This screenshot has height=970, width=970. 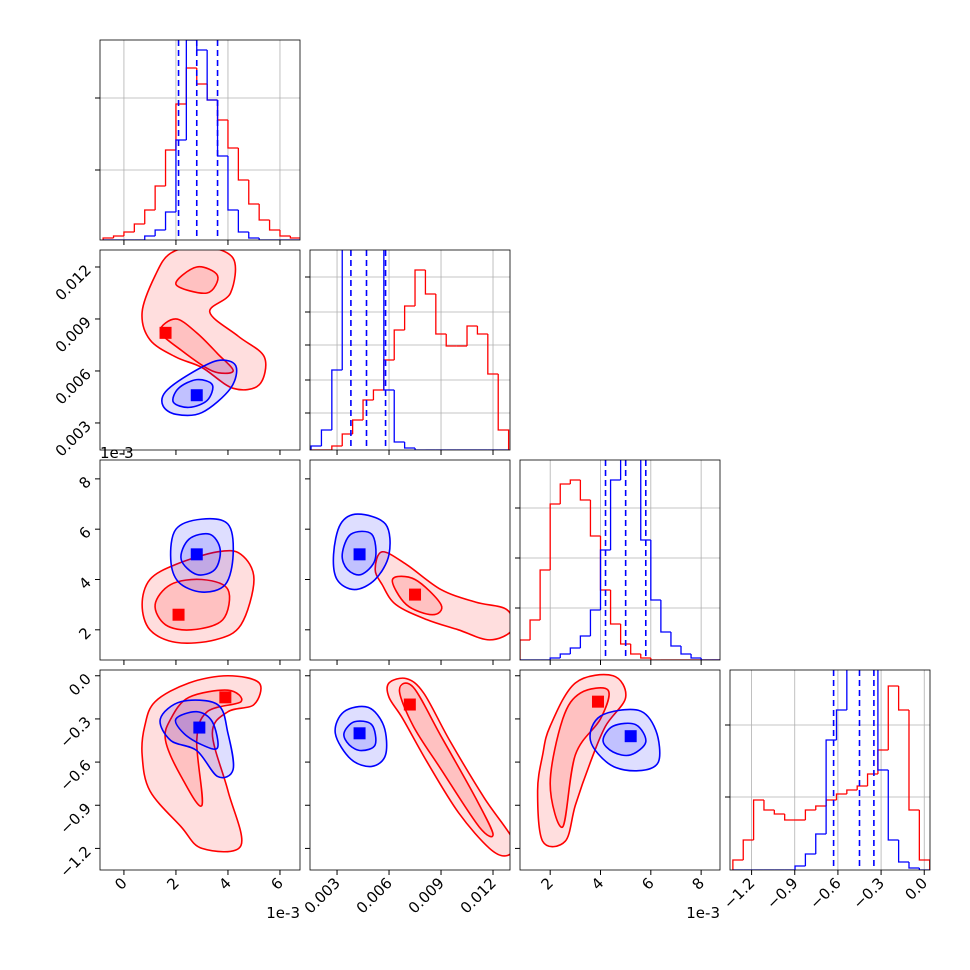 What do you see at coordinates (75, 775) in the screenshot?
I see `y-tick-label: −0.6` at bounding box center [75, 775].